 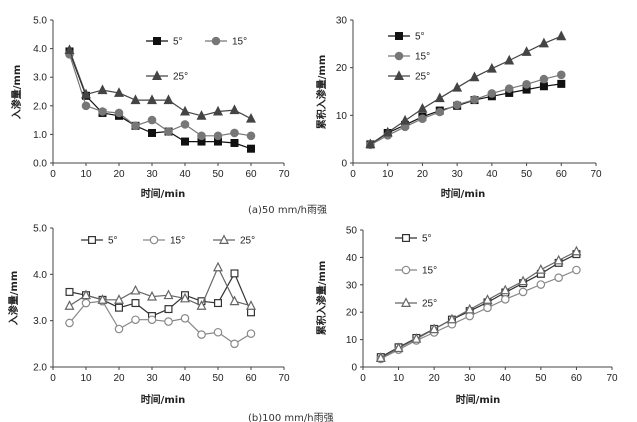 I want to click on y-tick-label: 2.0, so click(x=40, y=368).